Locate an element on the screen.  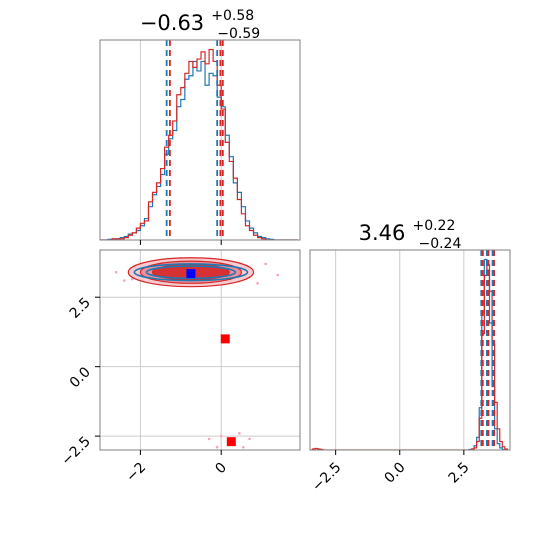
hist-p2-title: 3.46 +0.22 −0.24 is located at coordinates (410, 233).